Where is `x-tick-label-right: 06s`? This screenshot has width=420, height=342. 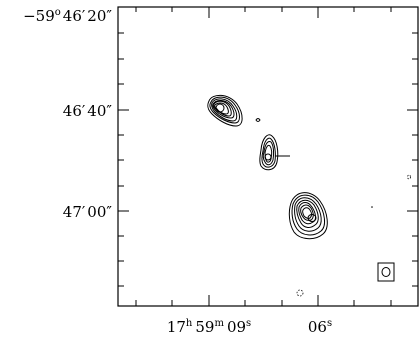 x-tick-label-right: 06s is located at coordinates (320, 327).